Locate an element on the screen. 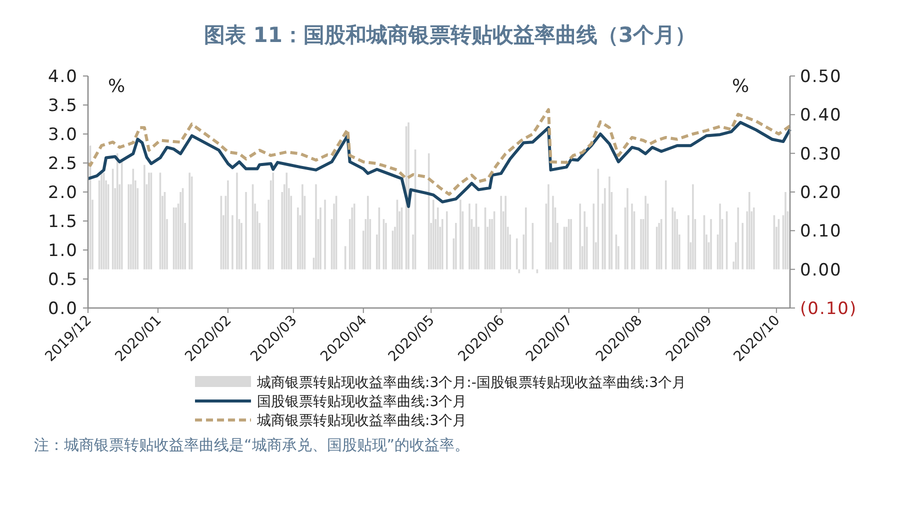 Image resolution: width=900 pixels, height=520 pixels. y2-tick-label: 0.40 is located at coordinates (821, 116).